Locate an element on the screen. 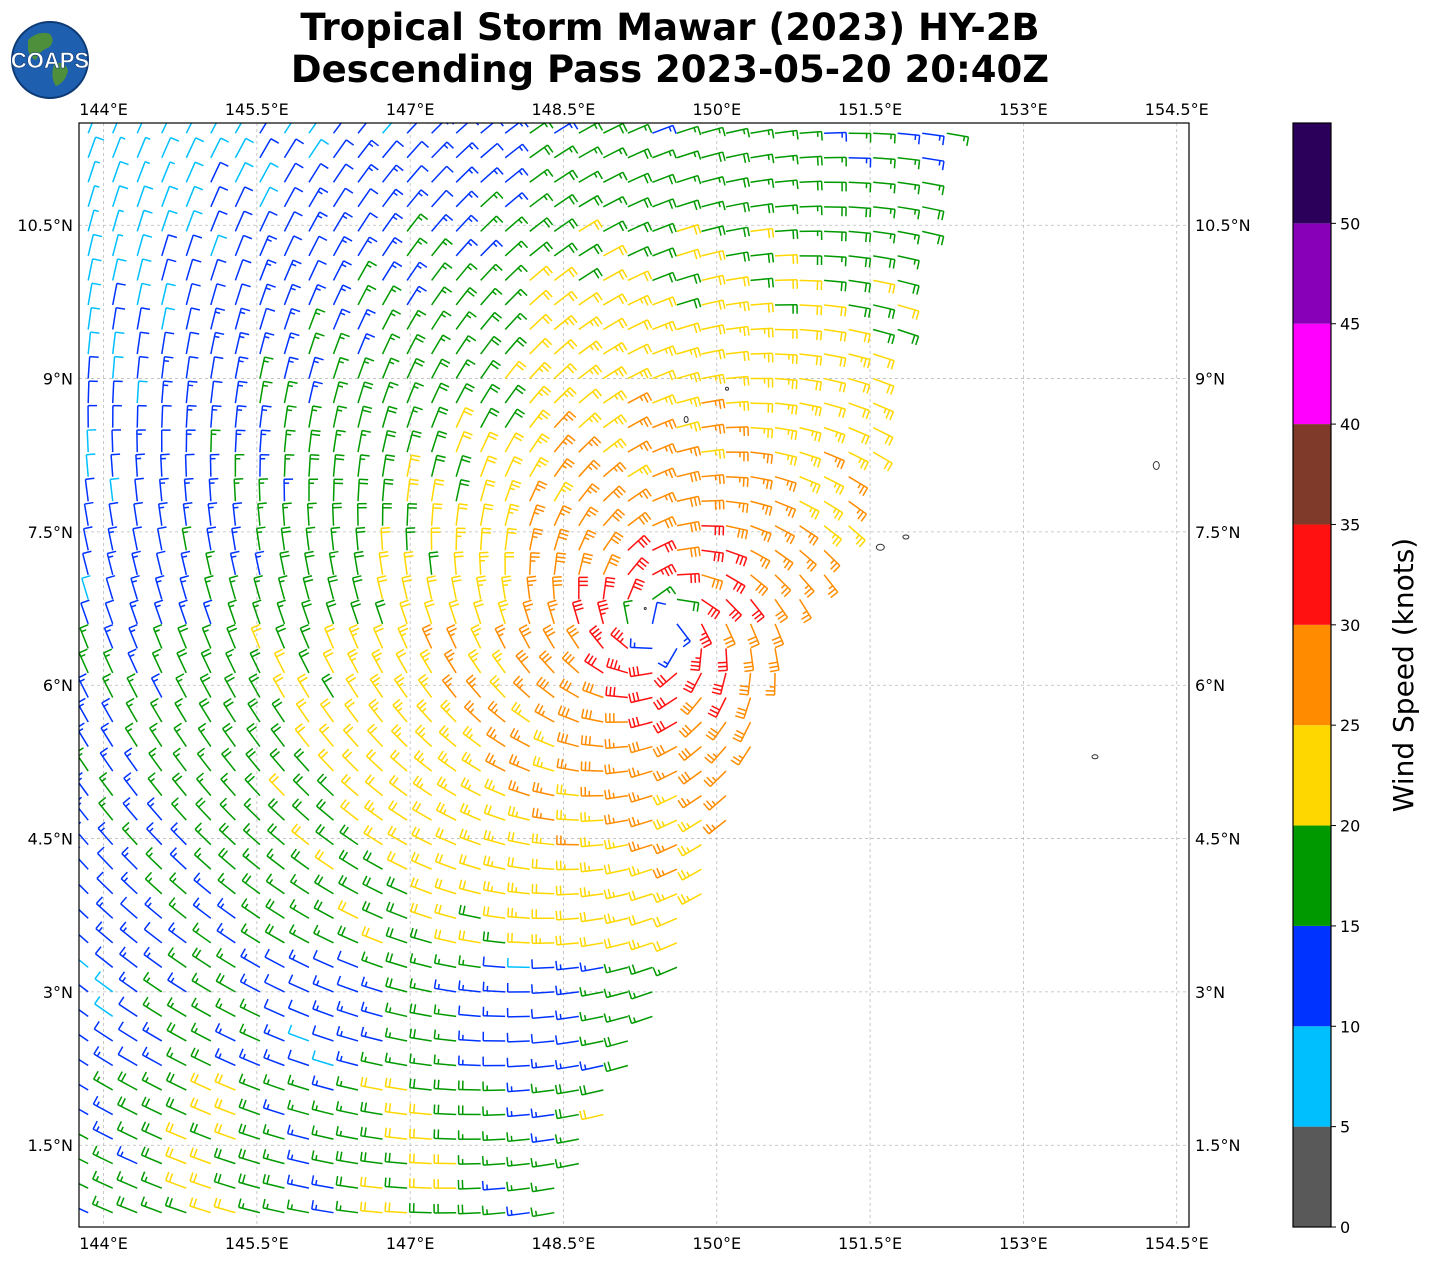  colorbar-tick-label: 10 is located at coordinates (1350, 1026).